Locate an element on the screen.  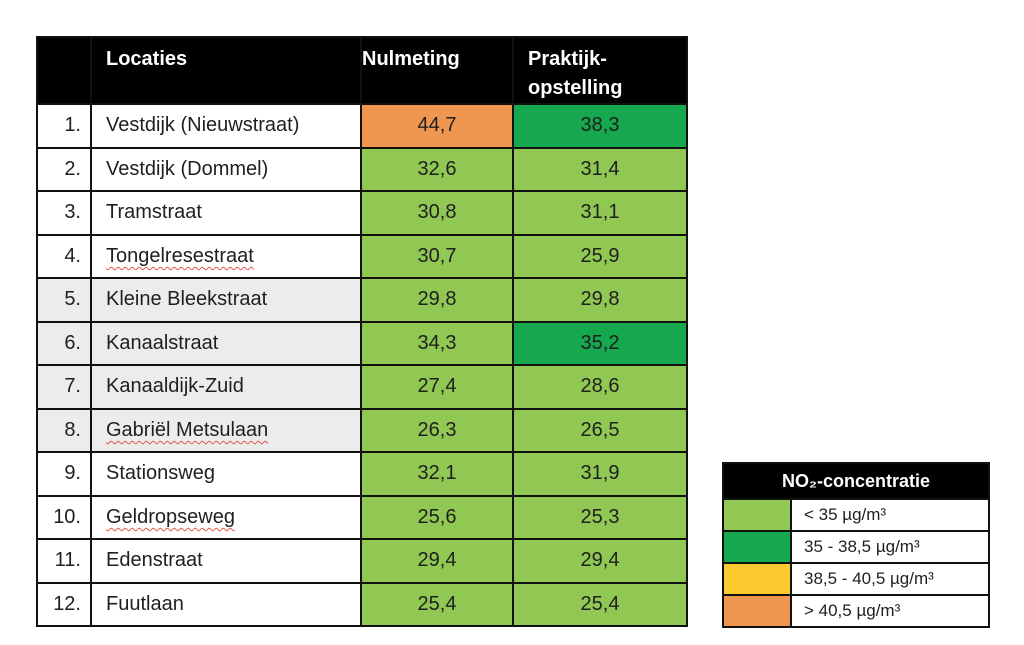
location-label: Geldropseweg is located at coordinates (170, 516).